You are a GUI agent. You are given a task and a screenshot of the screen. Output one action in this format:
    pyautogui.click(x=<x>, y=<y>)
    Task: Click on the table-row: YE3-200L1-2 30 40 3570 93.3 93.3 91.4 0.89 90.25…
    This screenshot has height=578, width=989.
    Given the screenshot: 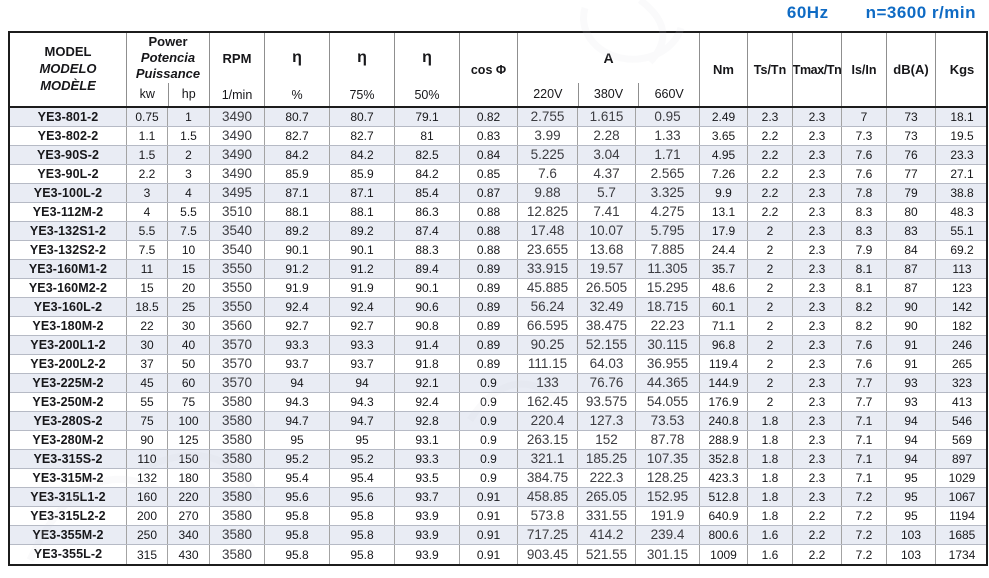 What is the action you would take?
    pyautogui.click(x=498, y=345)
    